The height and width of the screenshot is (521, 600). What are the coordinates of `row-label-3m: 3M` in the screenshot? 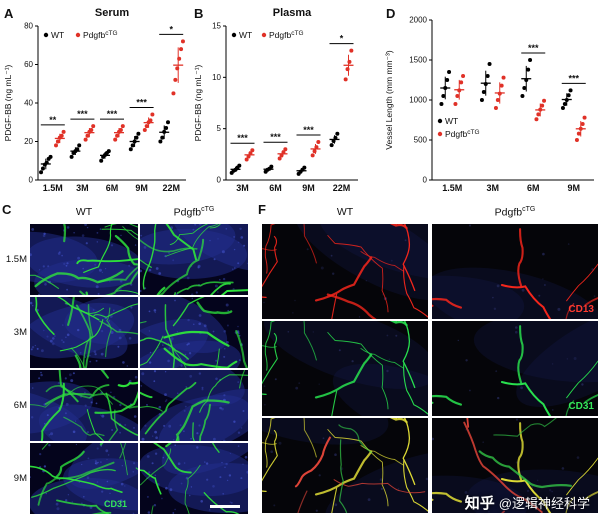 It's located at (20, 332).